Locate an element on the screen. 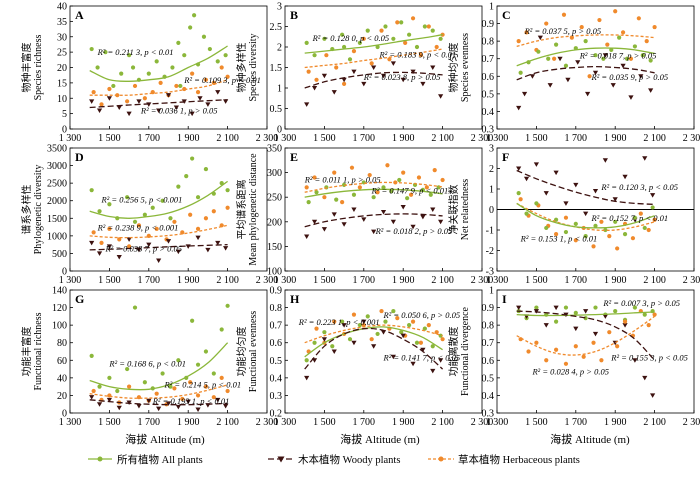 The image size is (700, 491). y-tick-label: 140 is located at coordinates (59, 291).